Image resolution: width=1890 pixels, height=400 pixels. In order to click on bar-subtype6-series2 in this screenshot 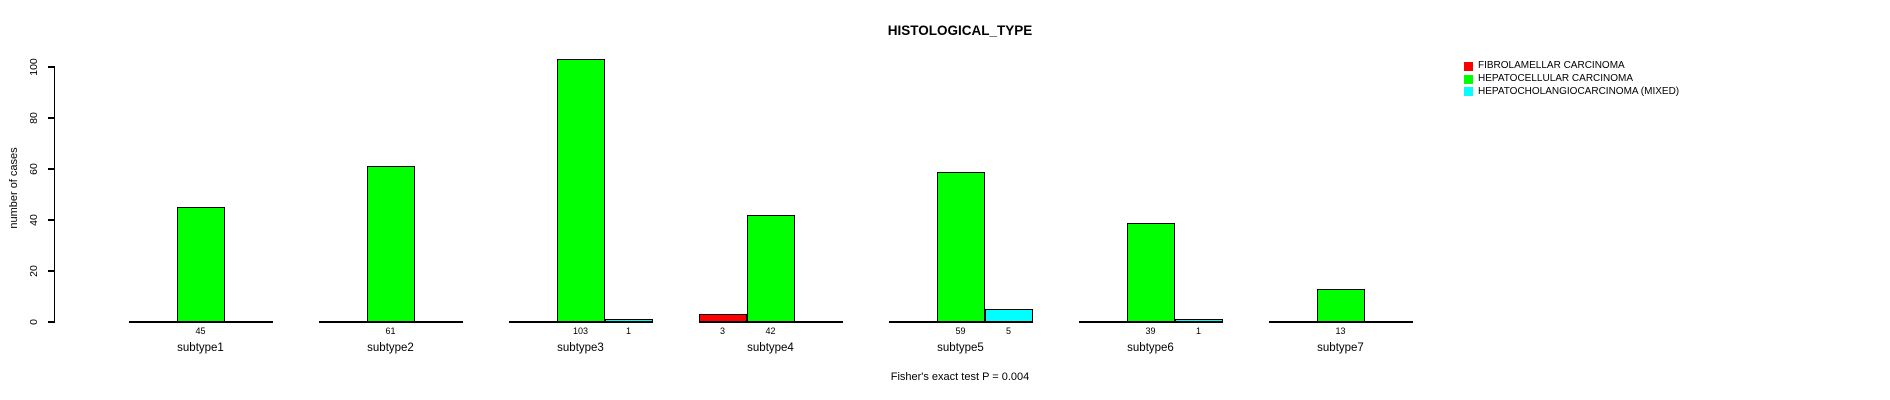, I will do `click(1198, 320)`.